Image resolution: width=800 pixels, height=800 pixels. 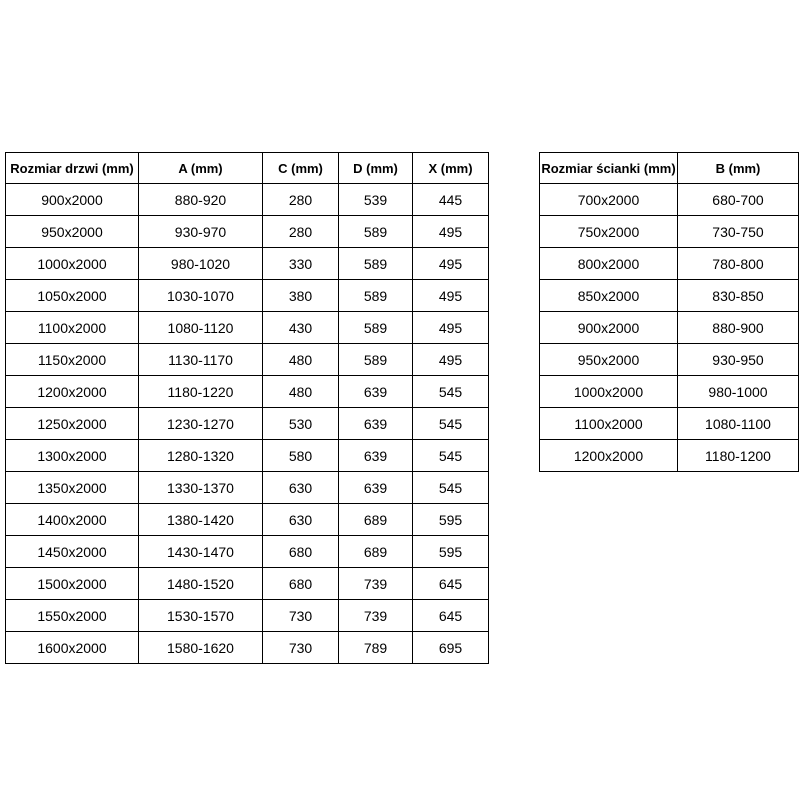 What do you see at coordinates (608, 295) in the screenshot?
I see `table-cell: 850x2000` at bounding box center [608, 295].